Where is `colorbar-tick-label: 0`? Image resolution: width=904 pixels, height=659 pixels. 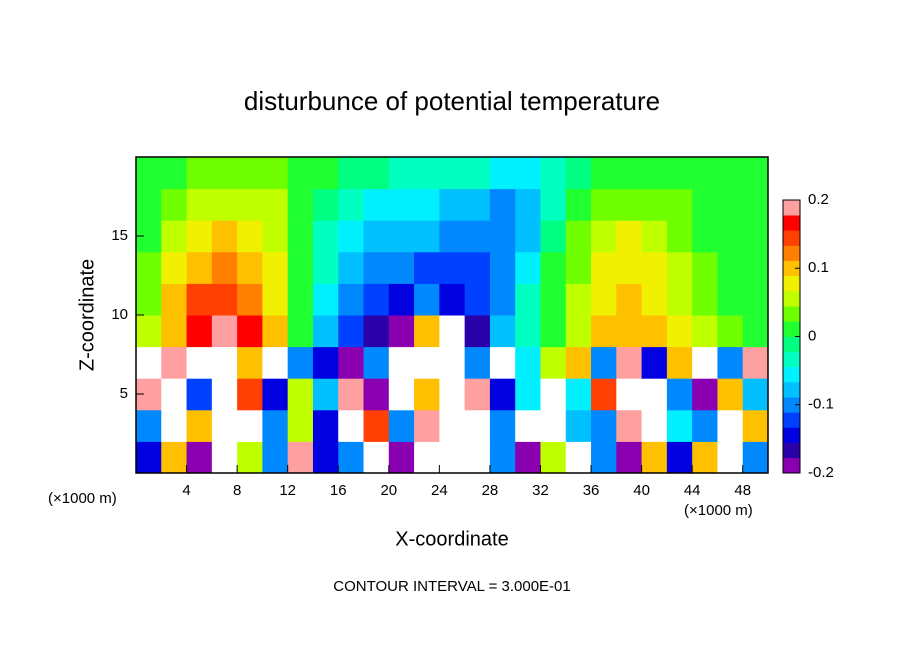
colorbar-tick-label: 0 is located at coordinates (812, 335).